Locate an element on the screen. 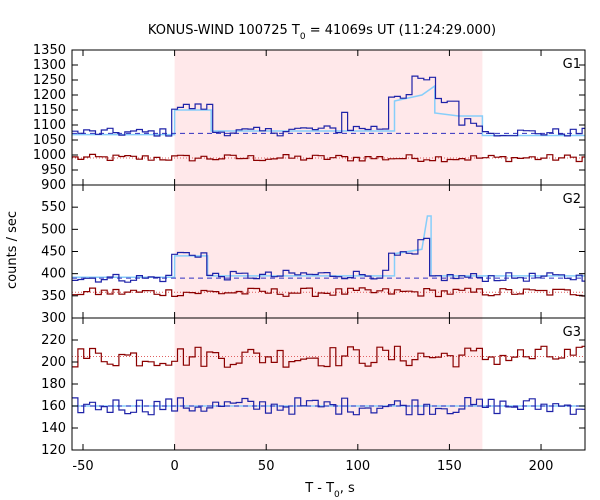 The width and height of the screenshot is (600, 500). y-tick-label: 350 is located at coordinates (53, 296).